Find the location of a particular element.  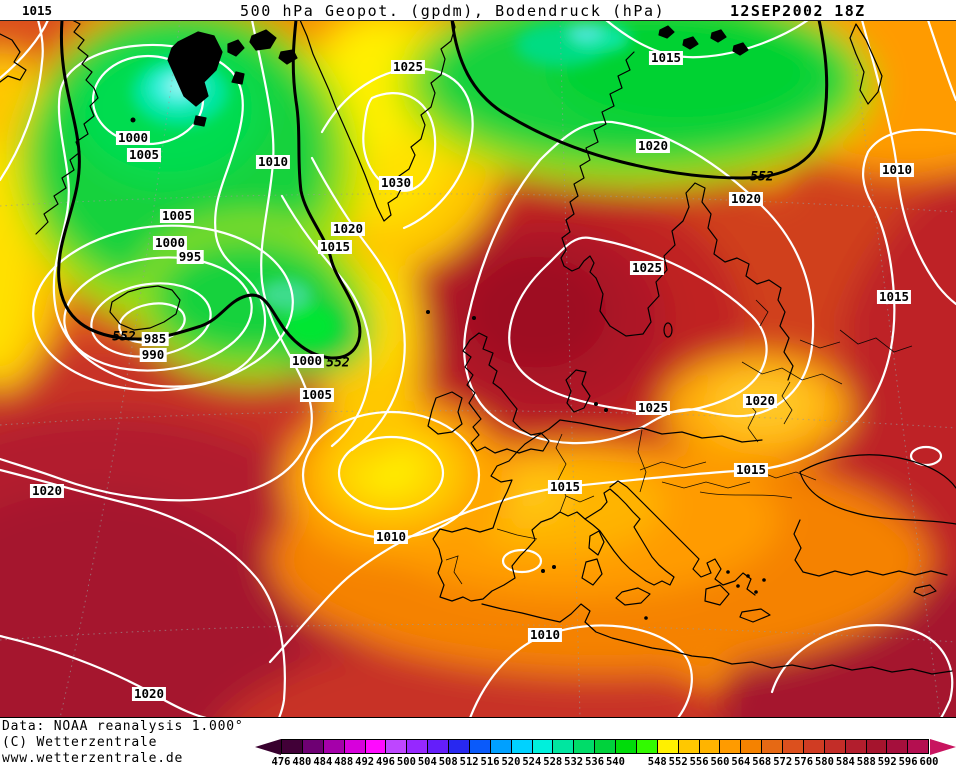

colorbar-tick: 488 is located at coordinates (344, 762).